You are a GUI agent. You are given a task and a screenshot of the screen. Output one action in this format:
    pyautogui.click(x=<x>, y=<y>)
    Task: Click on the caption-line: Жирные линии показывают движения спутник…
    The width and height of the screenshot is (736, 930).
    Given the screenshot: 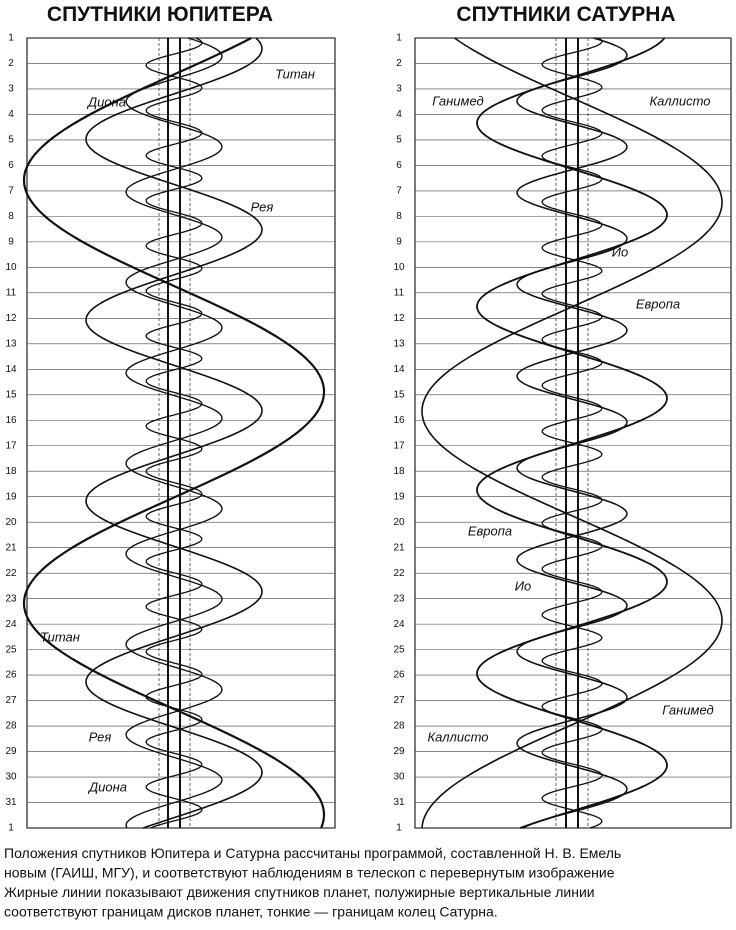 What is the action you would take?
    pyautogui.click(x=299, y=892)
    